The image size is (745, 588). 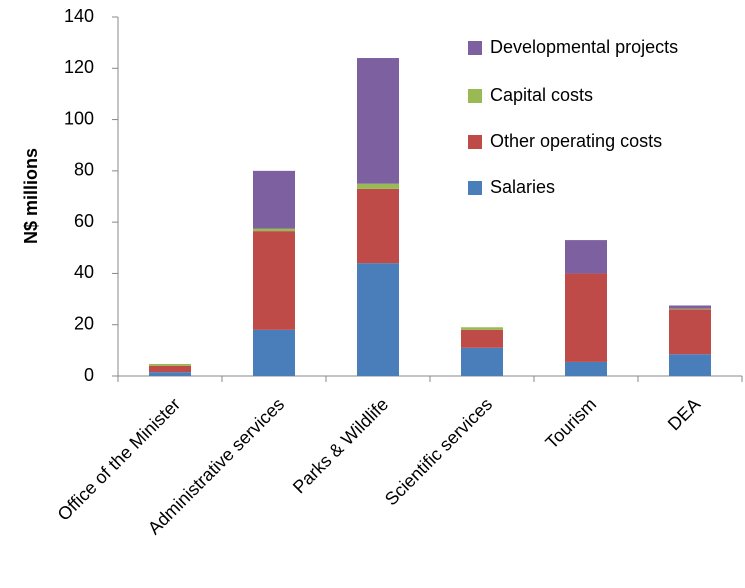 What do you see at coordinates (79, 16) in the screenshot?
I see `y-tick-label: 140` at bounding box center [79, 16].